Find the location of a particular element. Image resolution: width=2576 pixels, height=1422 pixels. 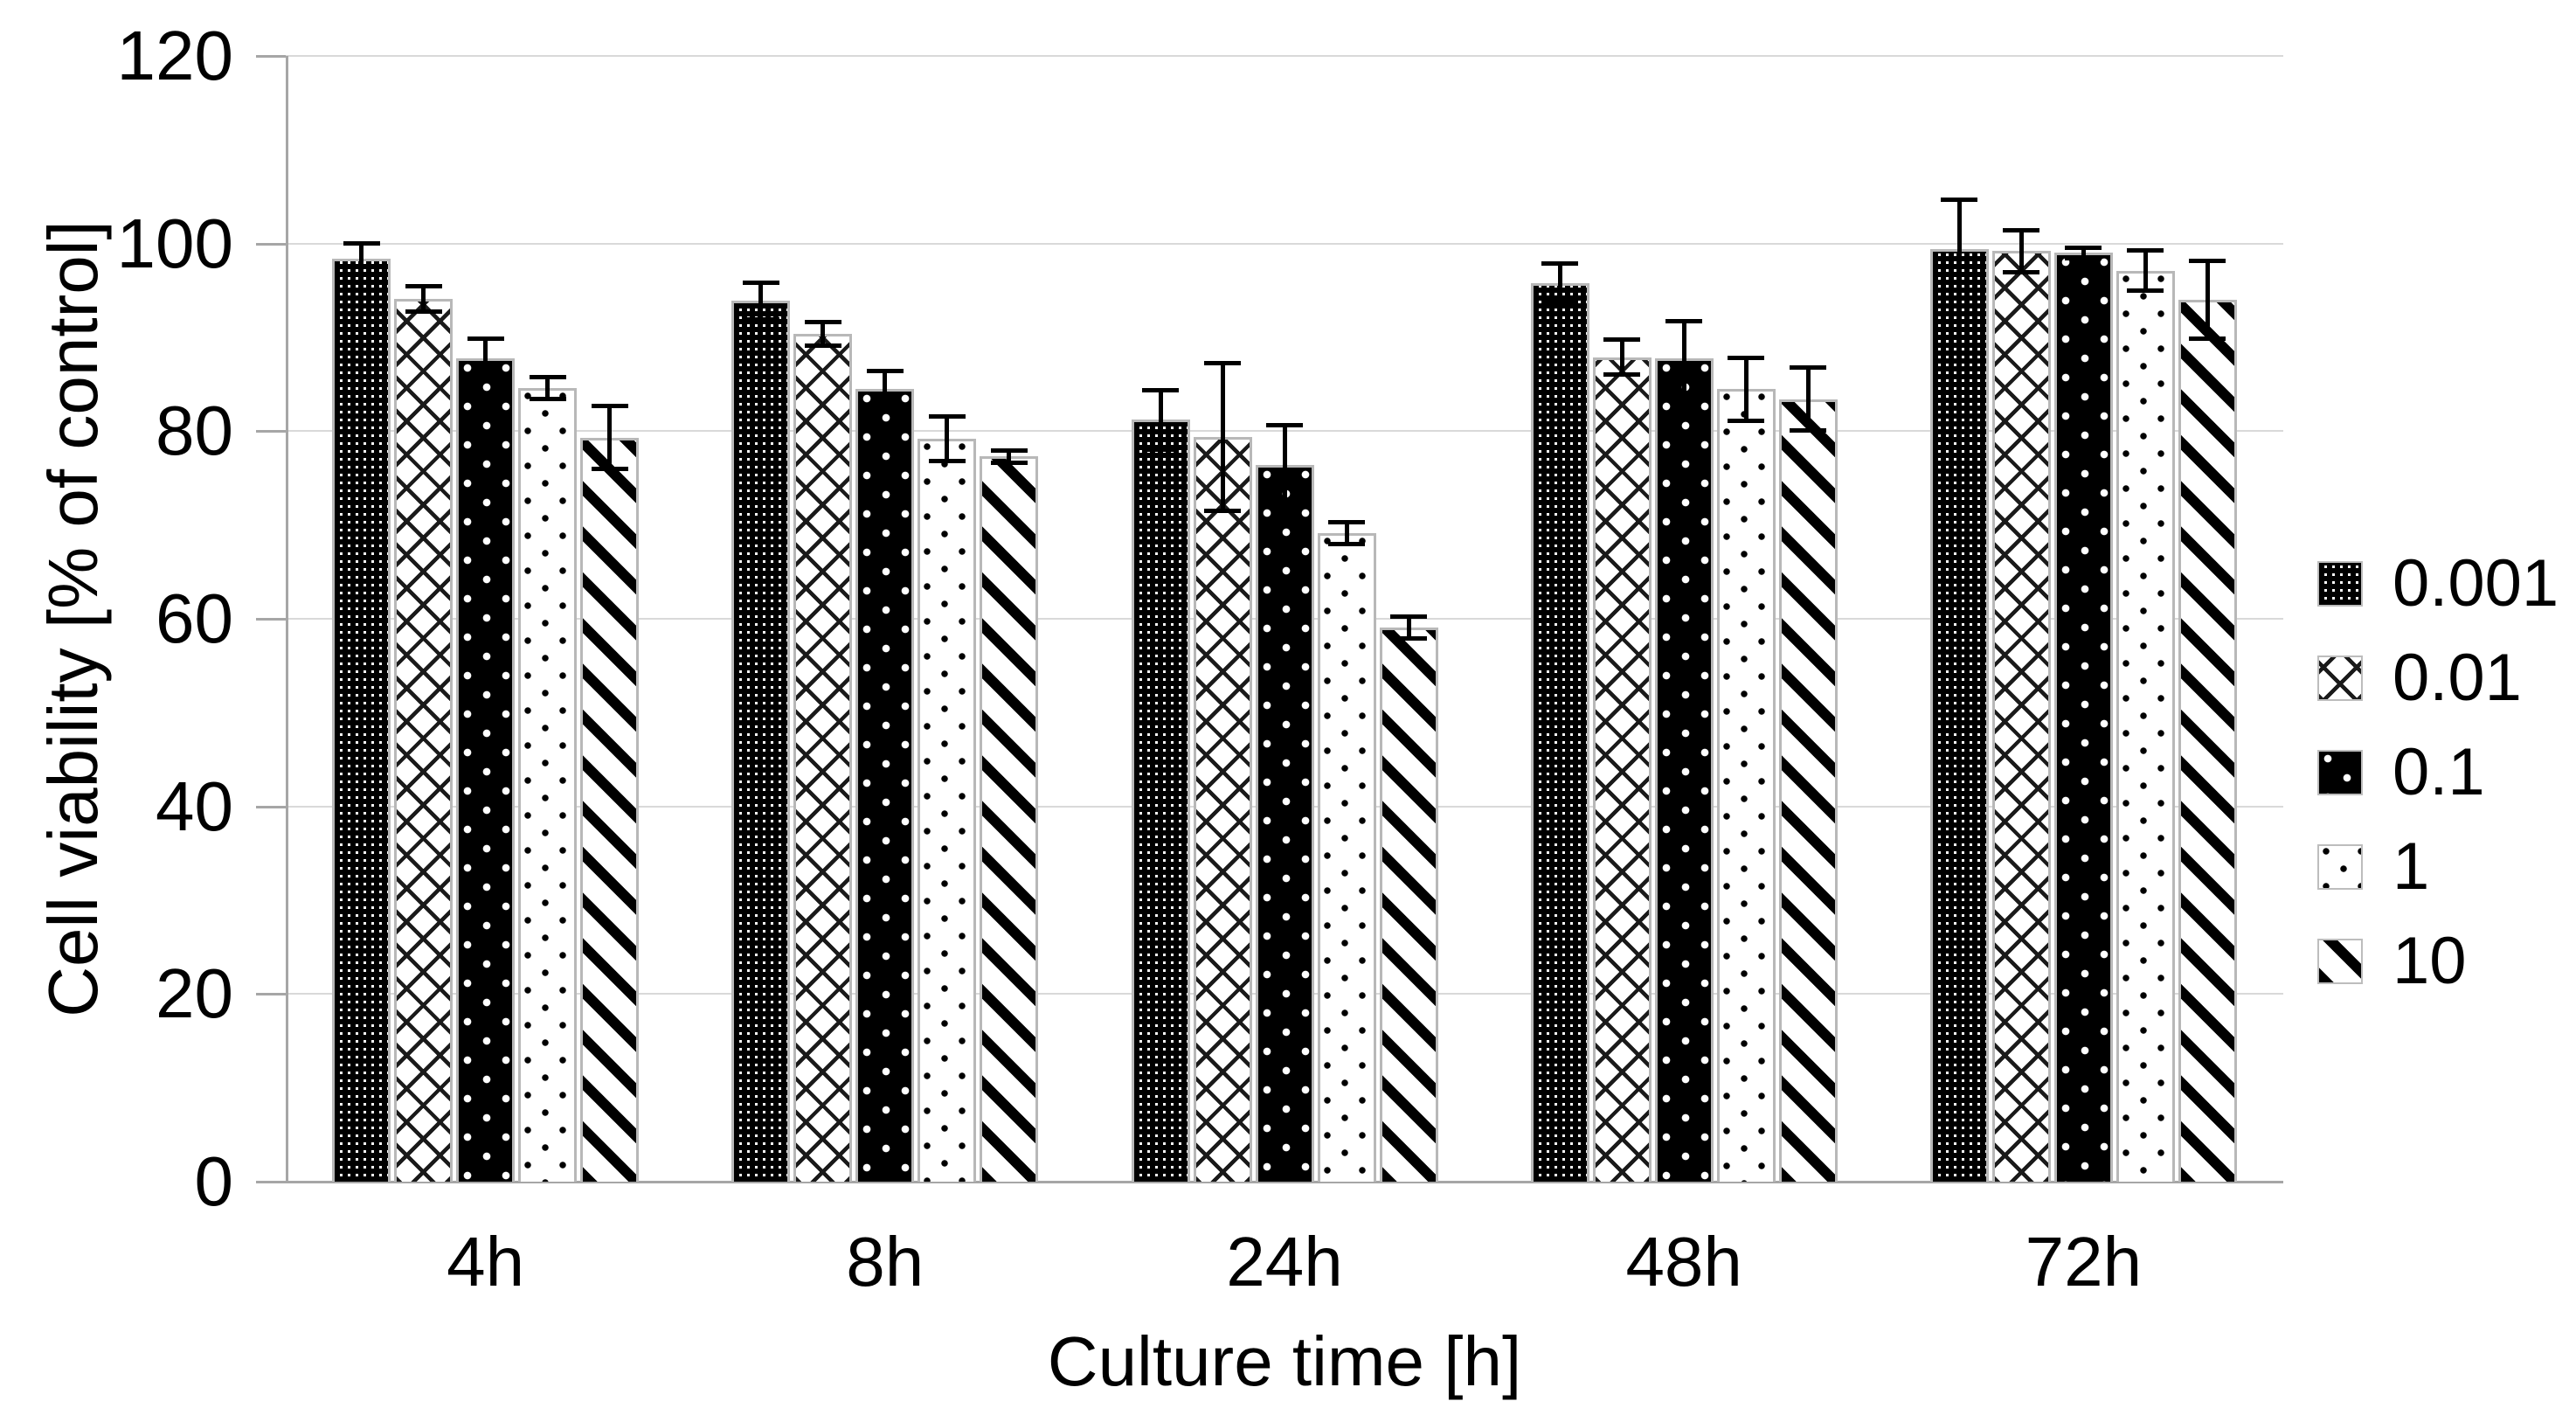

legend-swatch-crosshatch-icon is located at coordinates (2340, 678).